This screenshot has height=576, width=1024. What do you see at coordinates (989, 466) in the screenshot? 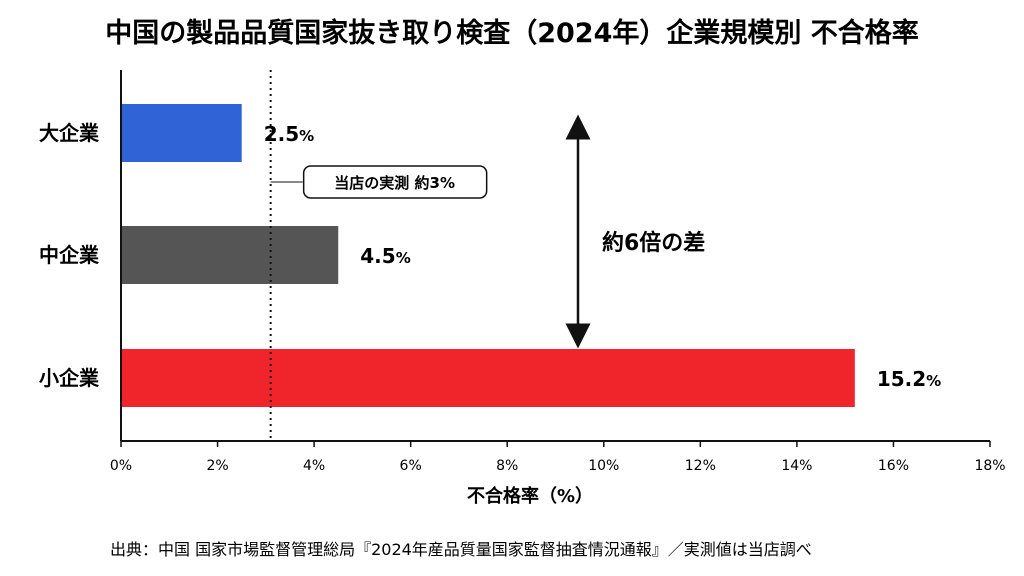
I see `x-tick-label: 18%` at bounding box center [989, 466].